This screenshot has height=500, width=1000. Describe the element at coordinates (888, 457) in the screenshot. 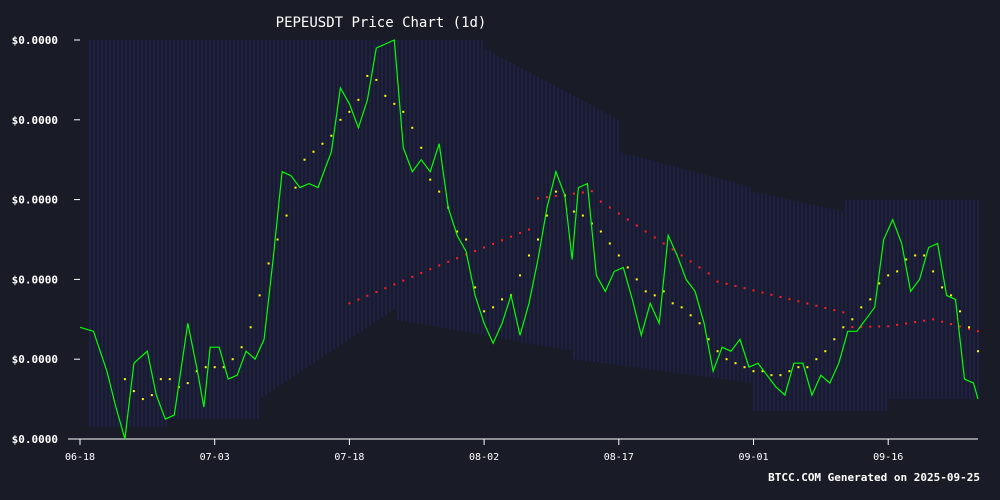

I see `x-tick-label: 09-16` at that location.